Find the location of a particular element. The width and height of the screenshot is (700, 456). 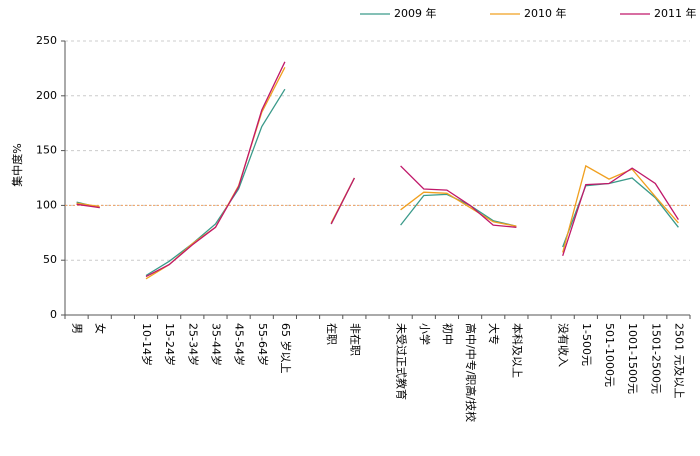

y-tick-label: 0 is located at coordinates (53, 314).